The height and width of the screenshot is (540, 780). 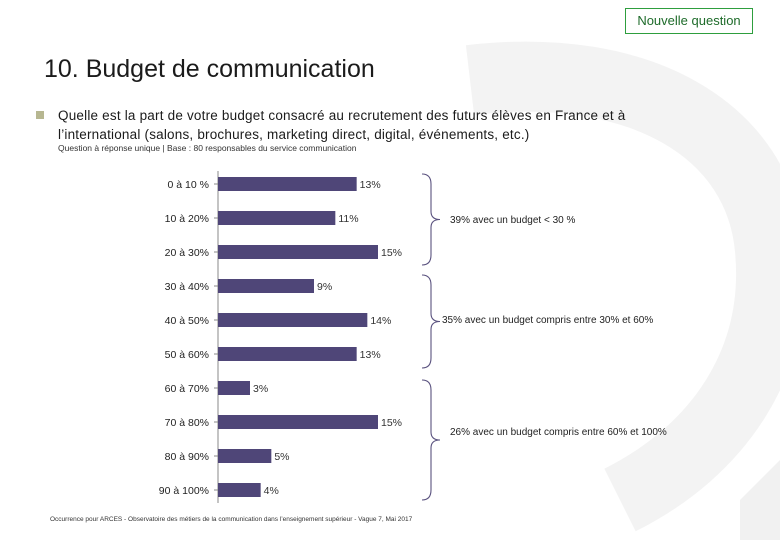 I want to click on category-label: 40 à 50%, so click(x=187, y=321).